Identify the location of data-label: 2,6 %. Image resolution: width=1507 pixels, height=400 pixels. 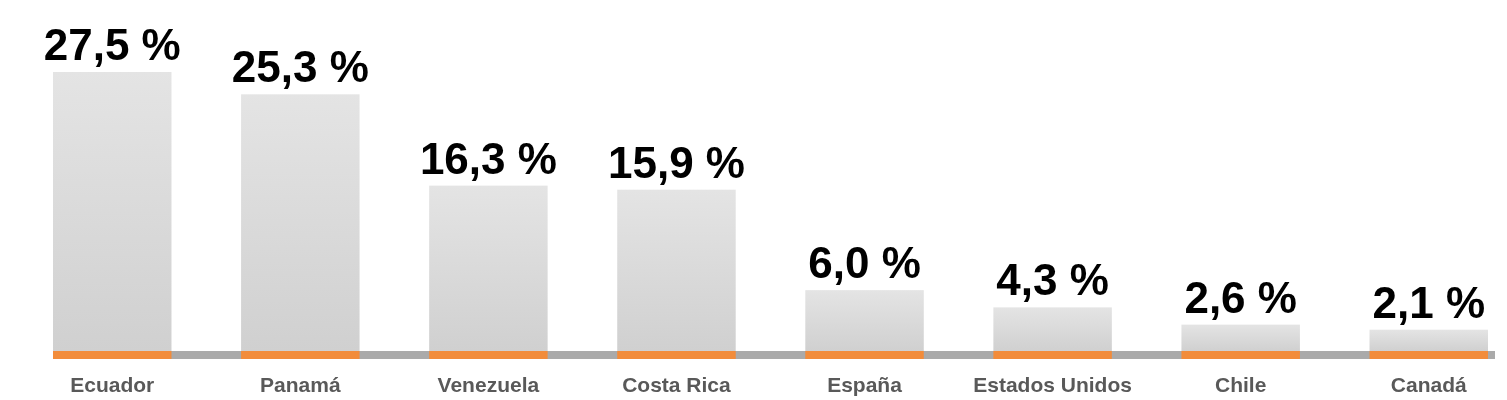
(1240, 297).